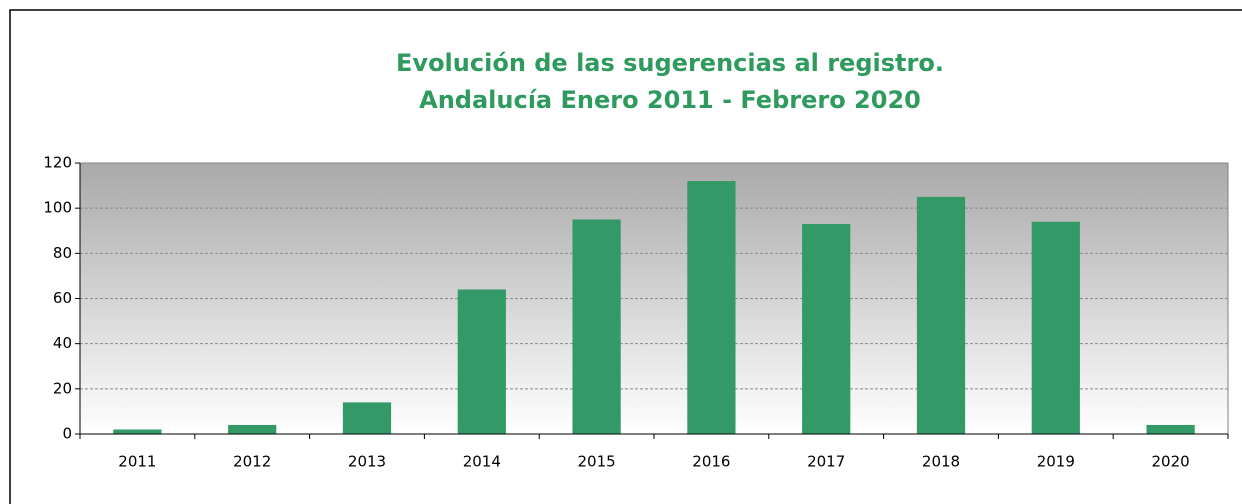 This screenshot has height=504, width=1242. What do you see at coordinates (597, 462) in the screenshot?
I see `x-tick-label: 2015` at bounding box center [597, 462].